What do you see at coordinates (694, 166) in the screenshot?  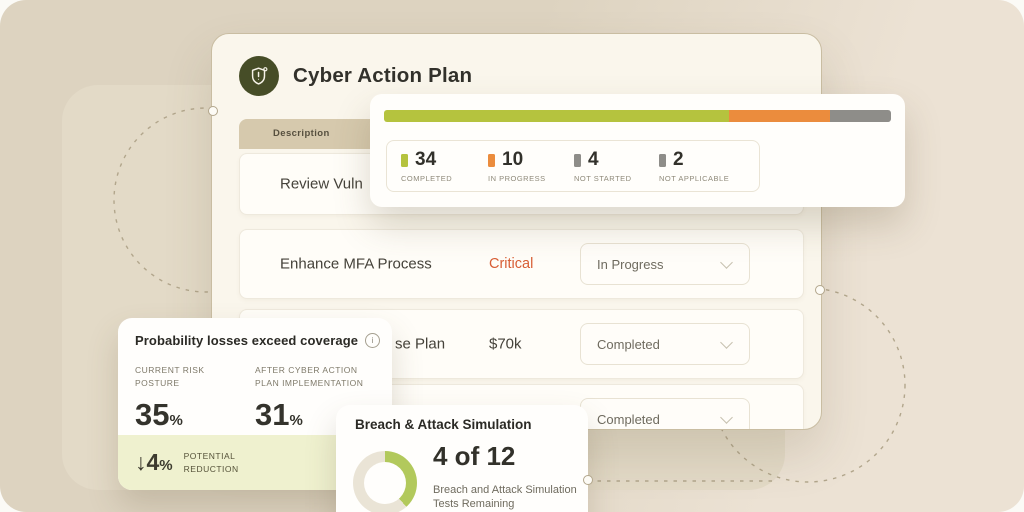 I see `legend-item-not-applicable: 2 NOT APPLICABLE` at bounding box center [694, 166].